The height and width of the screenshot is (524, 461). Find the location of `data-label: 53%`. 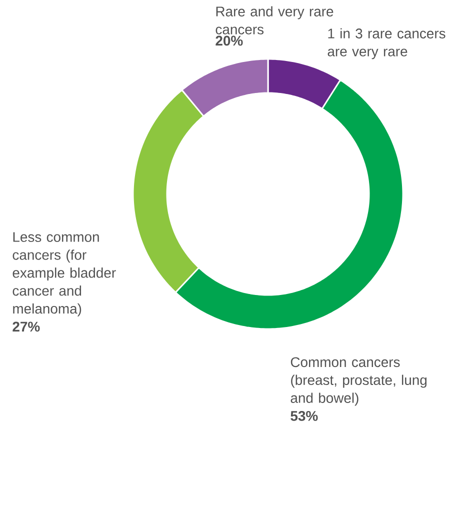

data-label: 53% is located at coordinates (304, 415).